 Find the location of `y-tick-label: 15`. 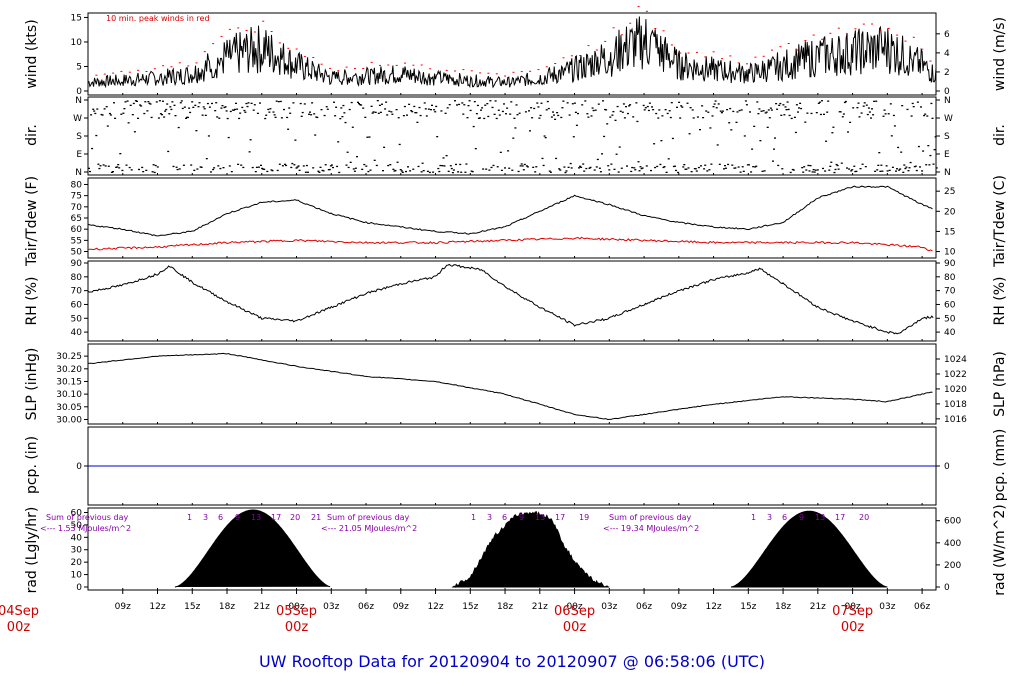

y-tick-label: 15 is located at coordinates (76, 18).